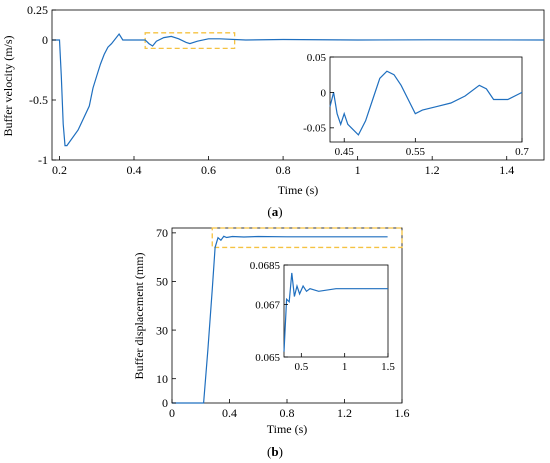 The image size is (550, 463). I want to click on inset-b-ytick-label-2: 0.065, so click(267, 358).